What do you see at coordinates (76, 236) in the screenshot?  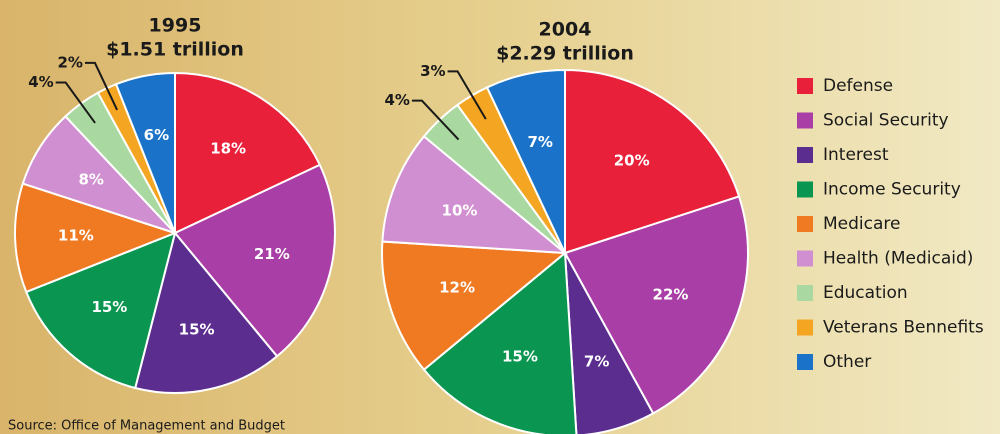 I see `data-label: 11%` at bounding box center [76, 236].